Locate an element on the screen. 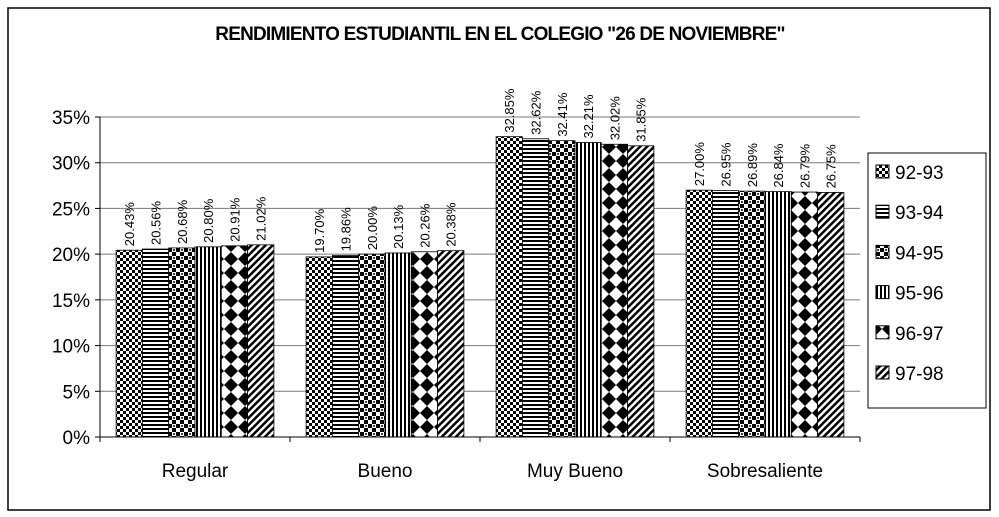  x-tick-label: Regular is located at coordinates (195, 471).